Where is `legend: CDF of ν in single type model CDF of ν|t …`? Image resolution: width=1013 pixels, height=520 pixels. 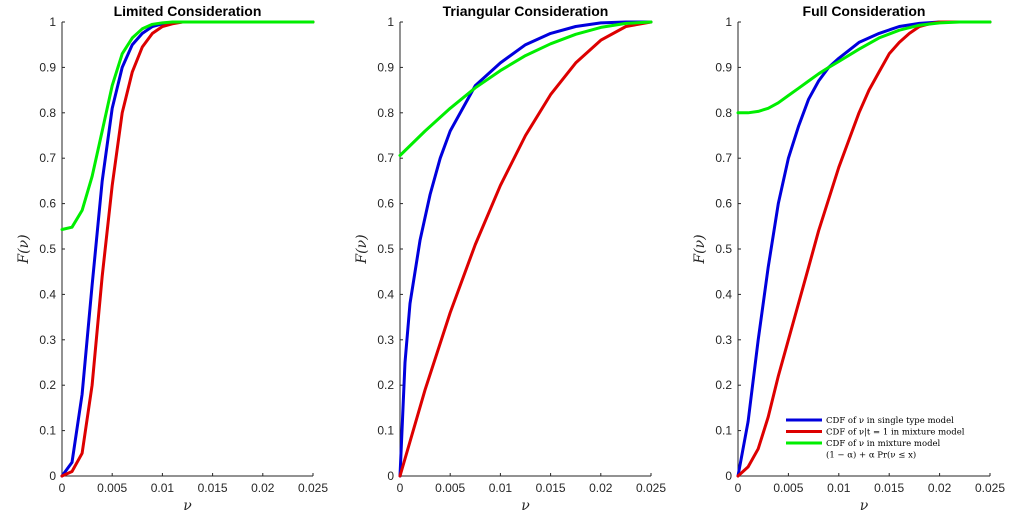 legend: CDF of ν in single type model CDF of ν|t … is located at coordinates (884, 439).